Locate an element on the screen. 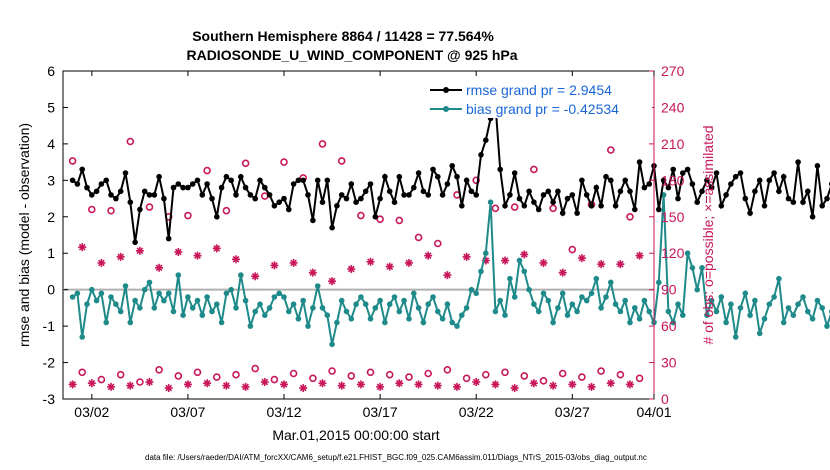 This screenshot has width=830, height=470. legend-box is located at coordinates (538, 98).